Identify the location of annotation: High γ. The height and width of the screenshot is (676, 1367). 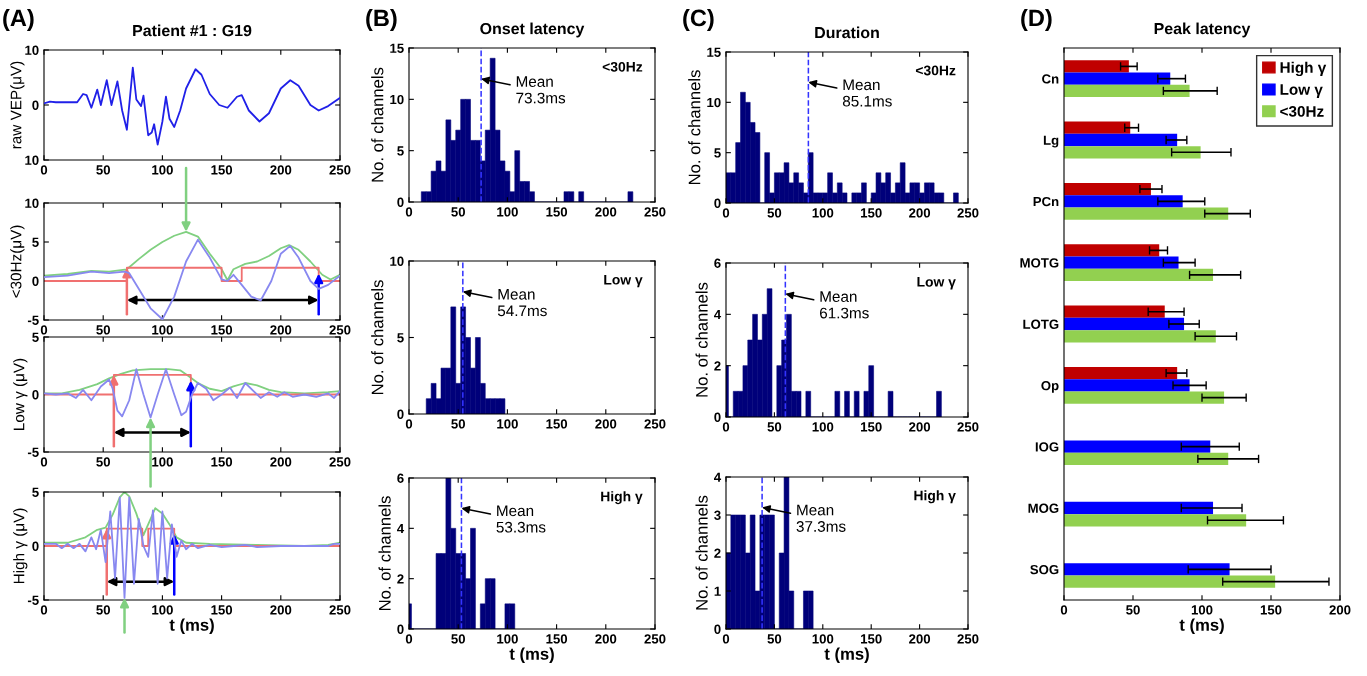
(935, 497).